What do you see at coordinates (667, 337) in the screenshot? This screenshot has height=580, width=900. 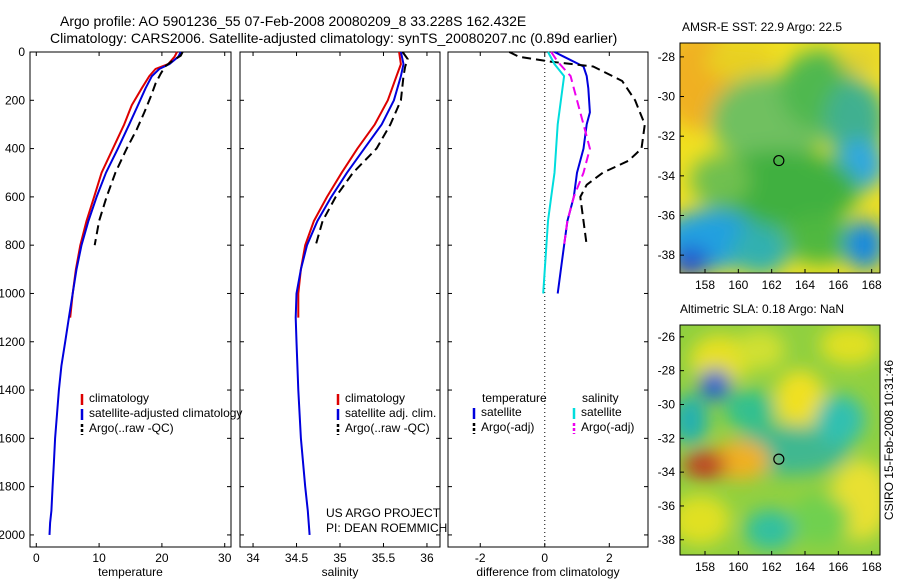 I see `map-y-tick-label: -26` at bounding box center [667, 337].